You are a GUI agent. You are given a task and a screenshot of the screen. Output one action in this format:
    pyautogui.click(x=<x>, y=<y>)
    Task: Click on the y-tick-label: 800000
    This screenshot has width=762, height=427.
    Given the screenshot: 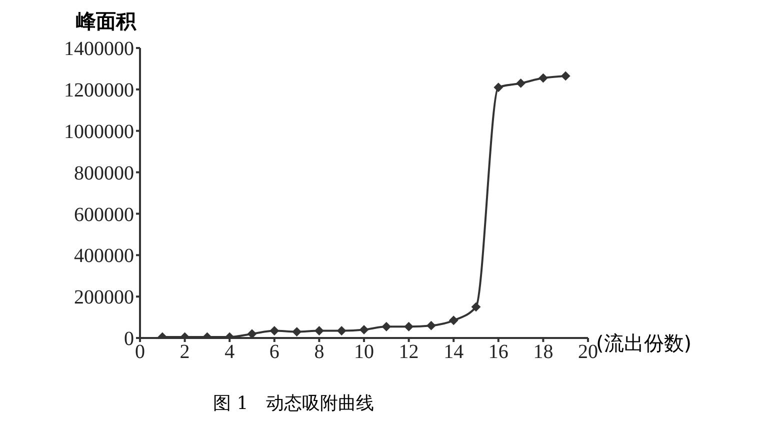 What is the action you would take?
    pyautogui.click(x=104, y=173)
    